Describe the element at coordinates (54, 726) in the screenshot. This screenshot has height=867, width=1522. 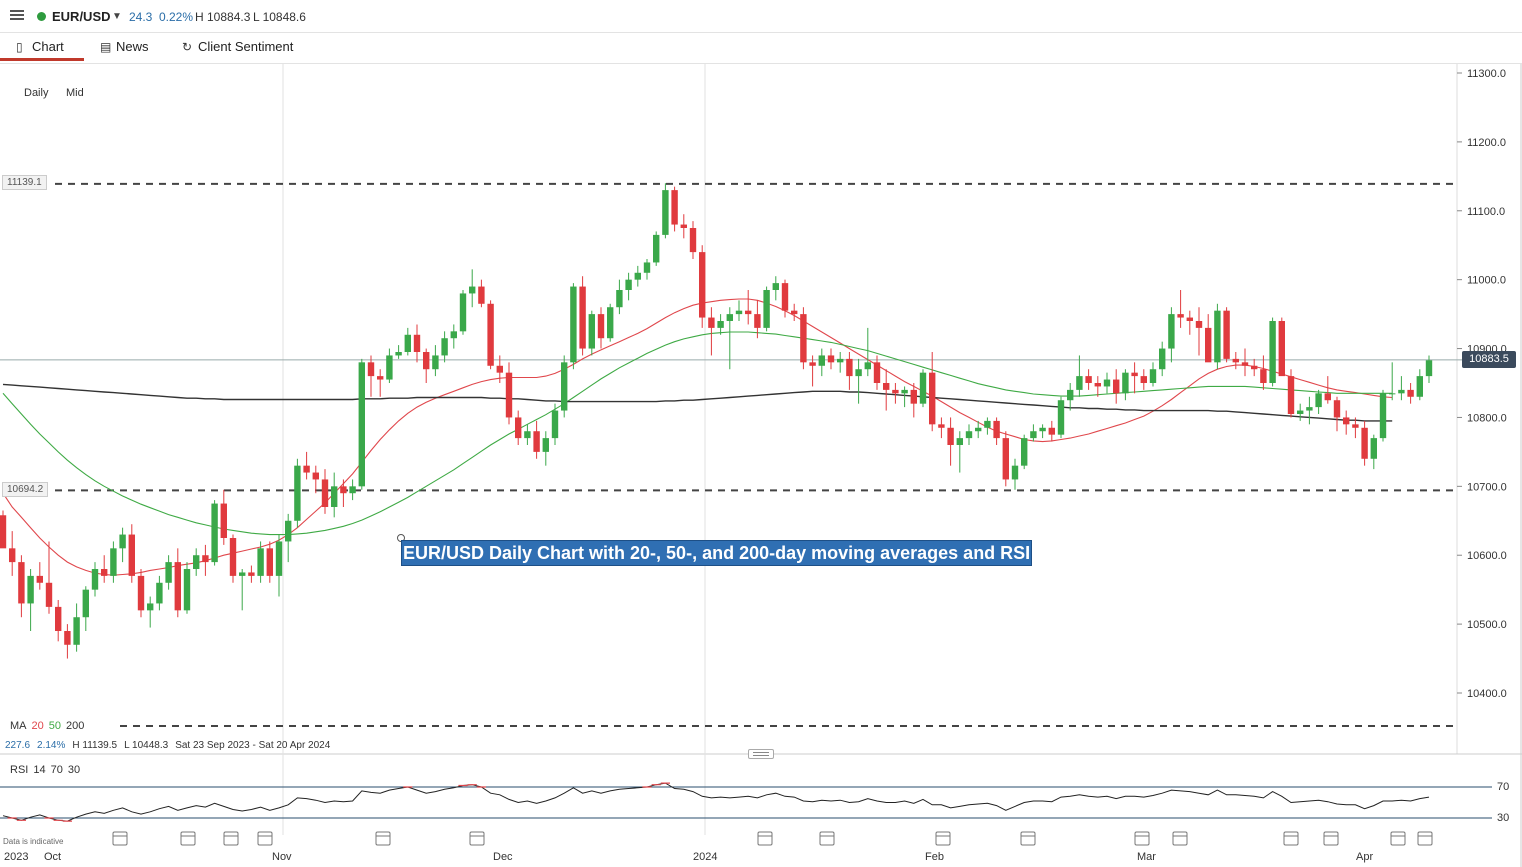
I see `ma-50-period: 50` at that location.